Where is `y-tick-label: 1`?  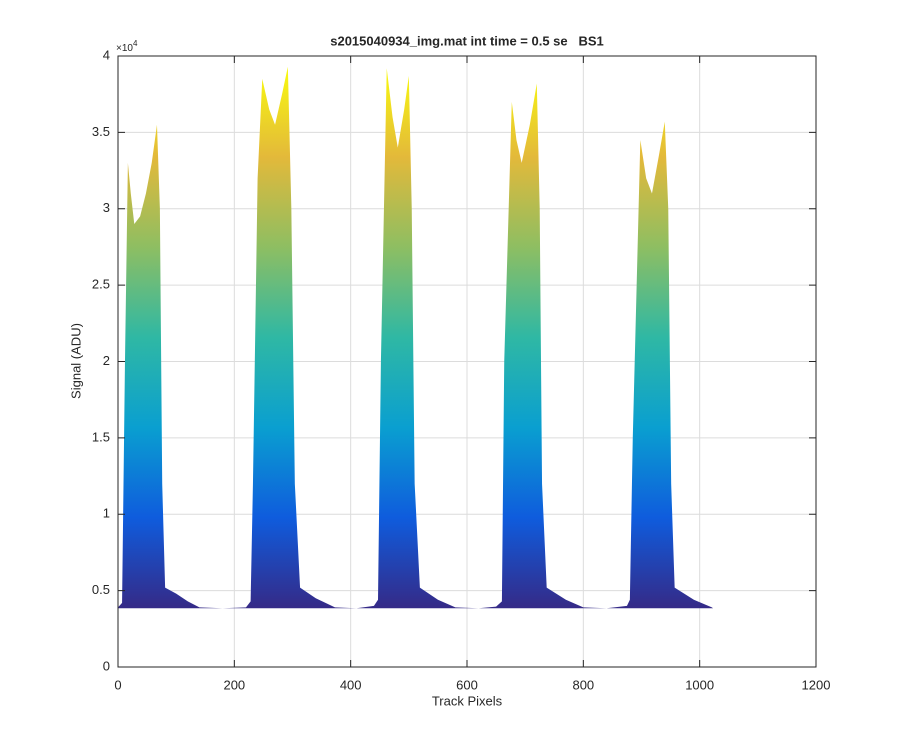
y-tick-label: 1 is located at coordinates (106, 513).